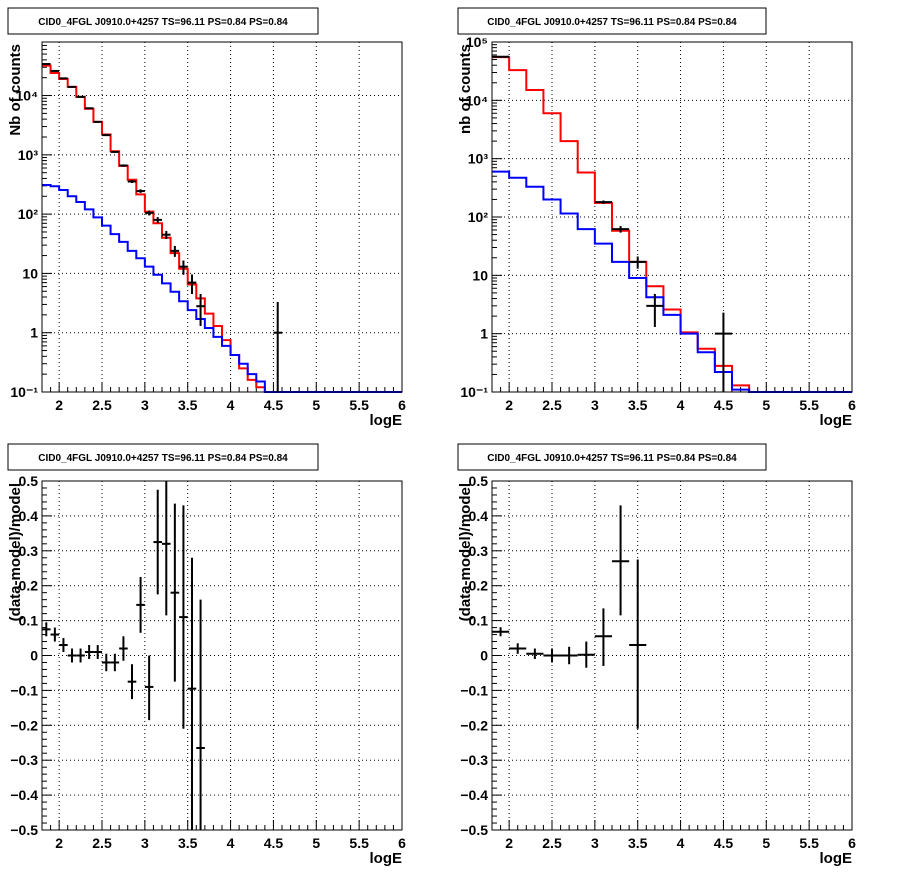 Image resolution: width=898 pixels, height=875 pixels. I want to click on y-tick-label: −0.4, so click(24, 795).